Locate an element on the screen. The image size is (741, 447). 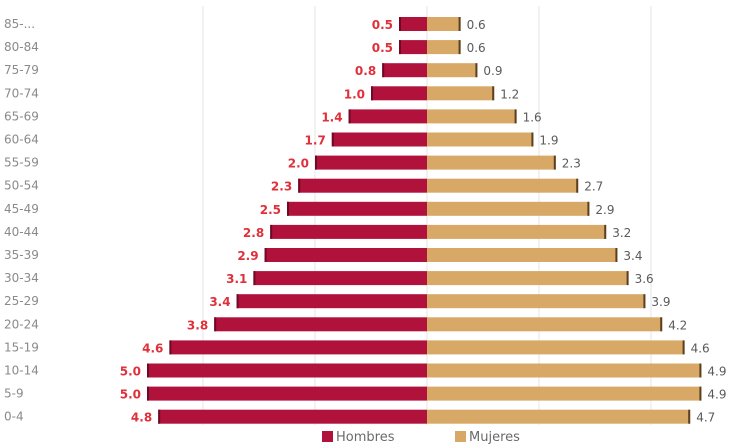
value-label-mujeres-0: 0.6 is located at coordinates (476, 25).